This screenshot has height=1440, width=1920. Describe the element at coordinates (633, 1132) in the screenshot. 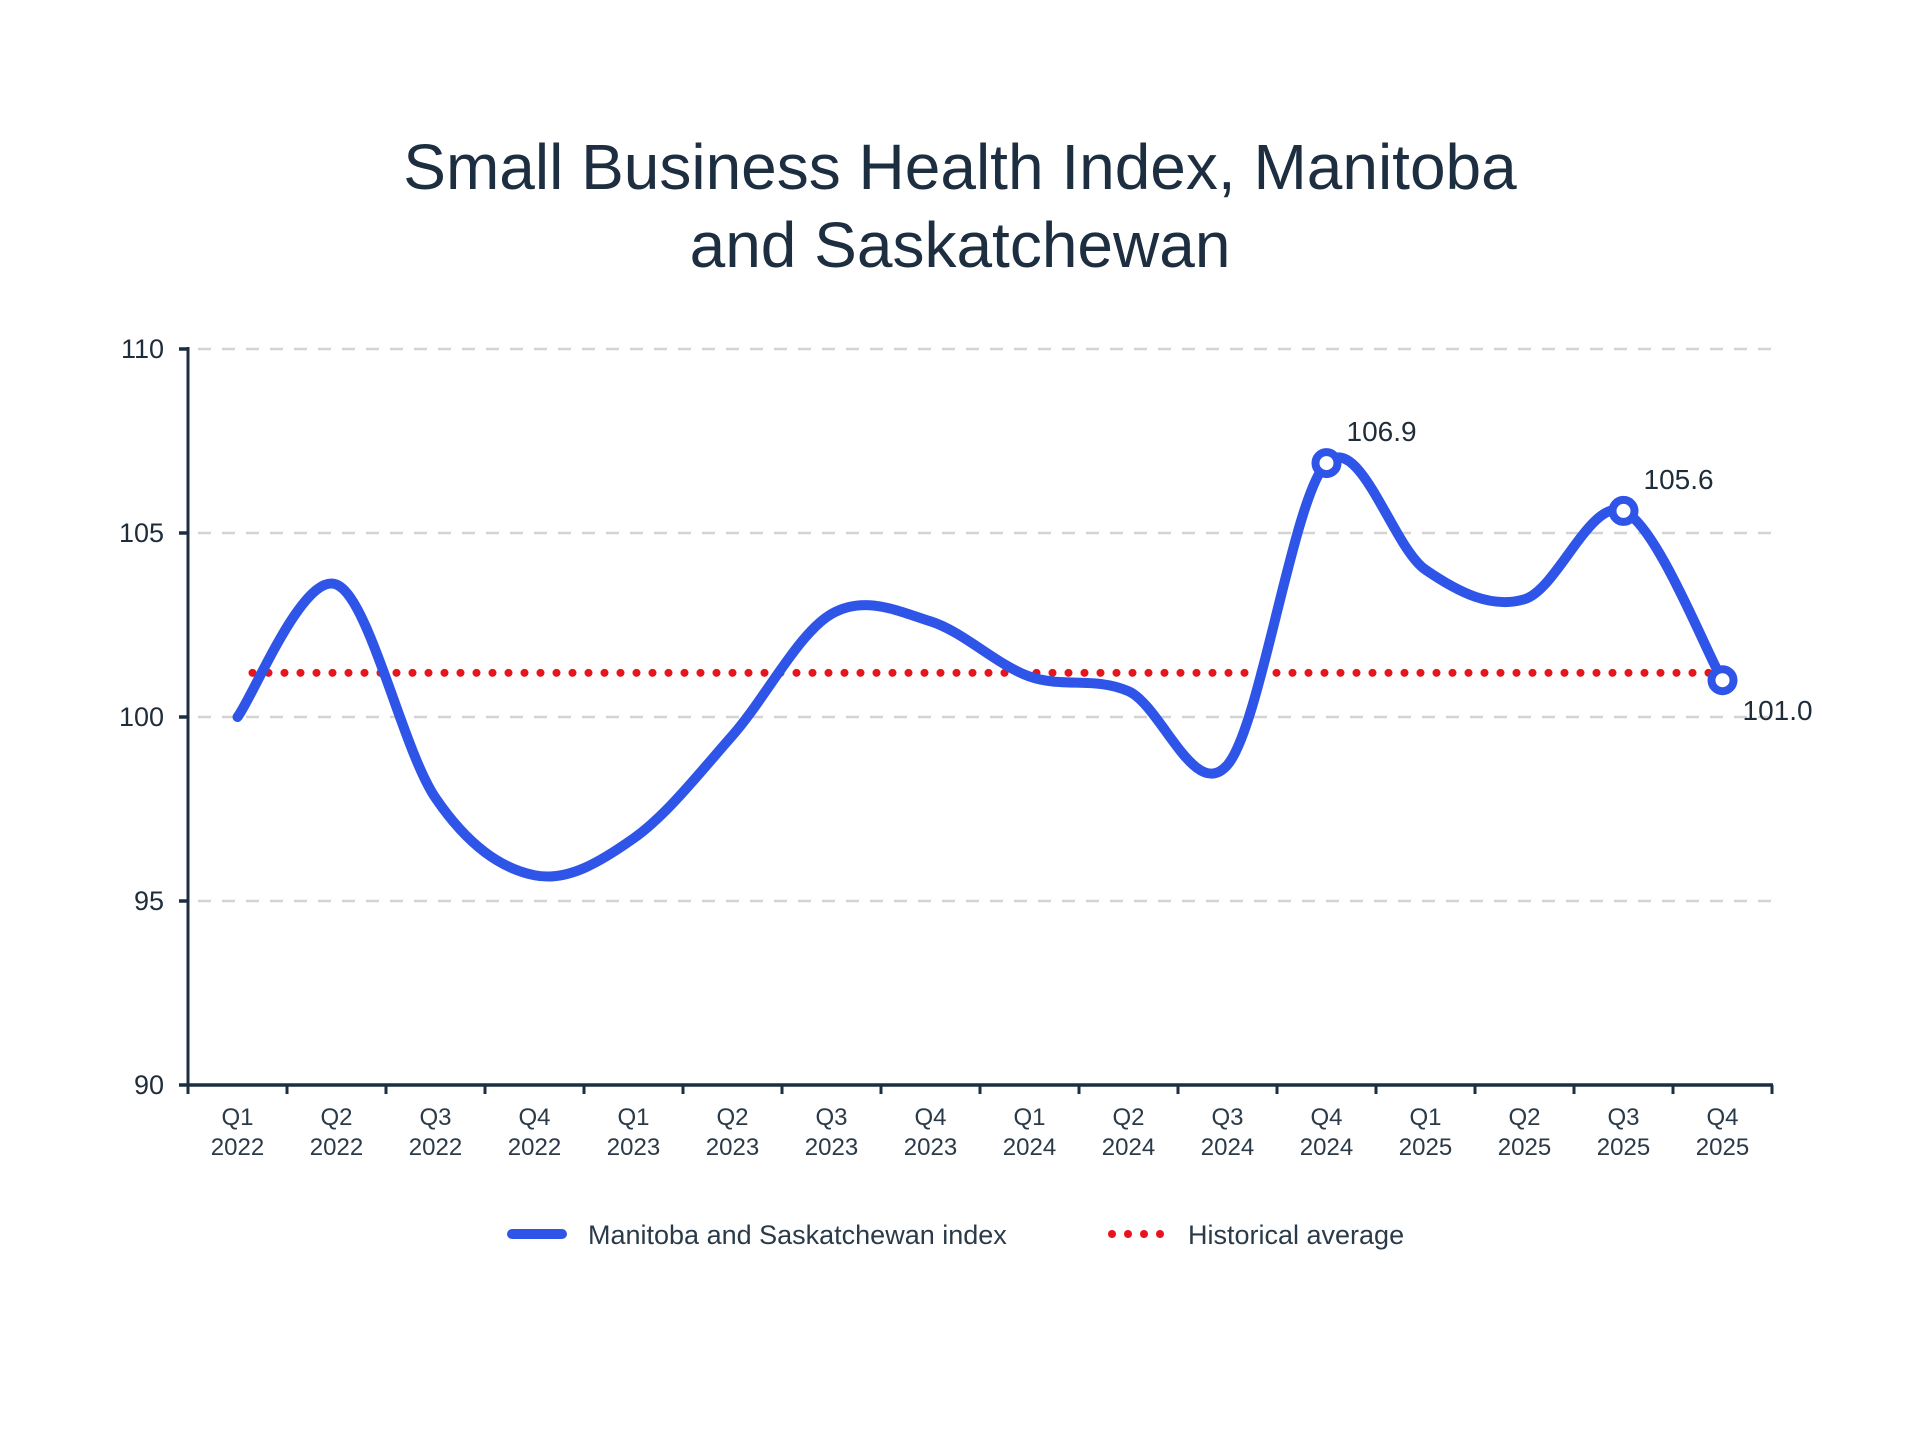

I see `x-tick-label: Q1 2023` at that location.